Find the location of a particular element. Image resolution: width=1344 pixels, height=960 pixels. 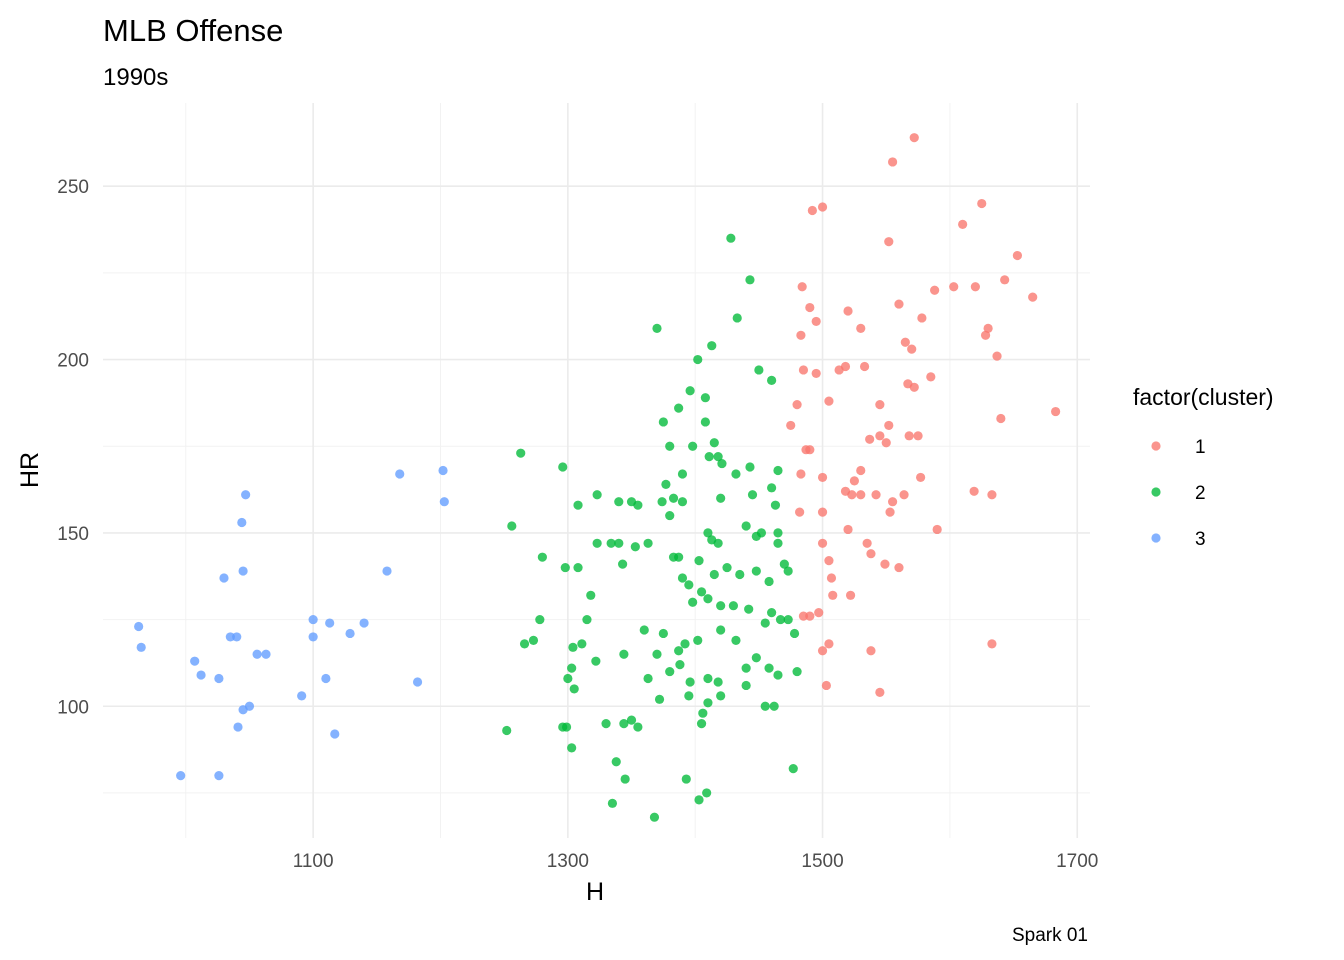

x-tick-label: 1500 is located at coordinates (822, 861).